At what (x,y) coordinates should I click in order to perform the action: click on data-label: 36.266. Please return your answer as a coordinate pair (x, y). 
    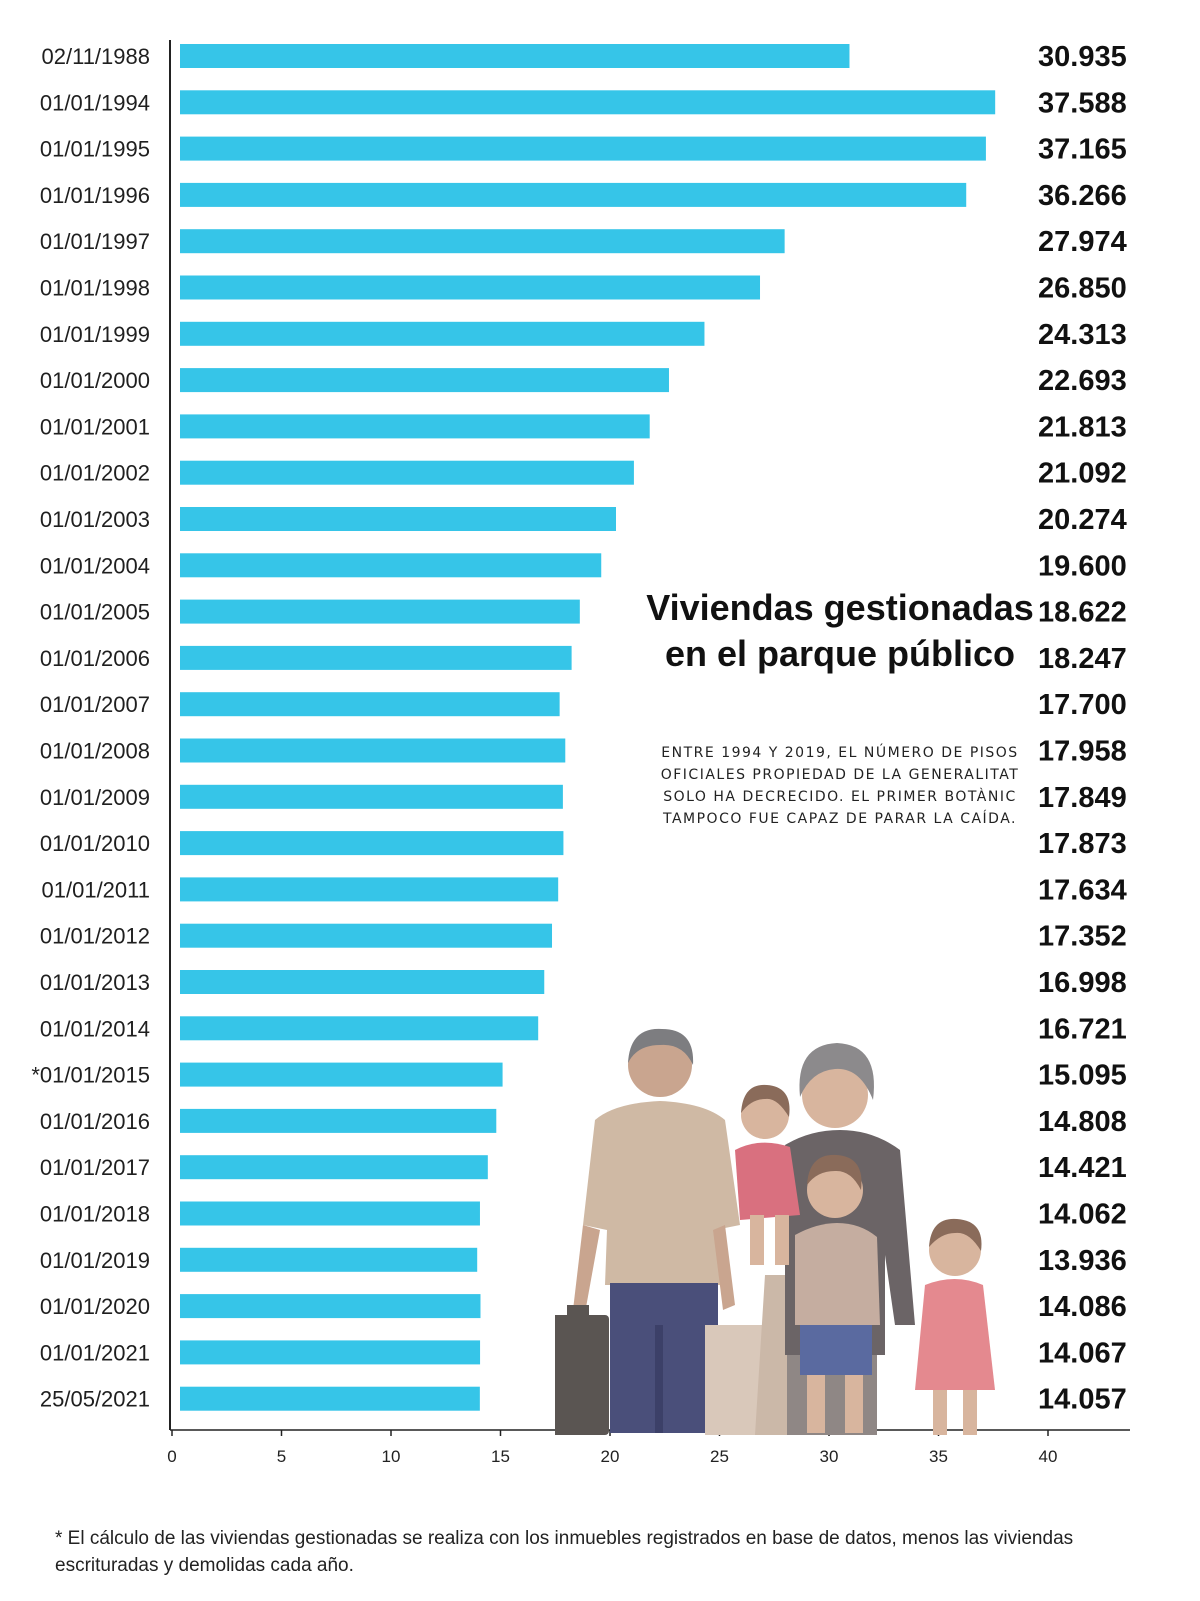
    Looking at the image, I should click on (1082, 196).